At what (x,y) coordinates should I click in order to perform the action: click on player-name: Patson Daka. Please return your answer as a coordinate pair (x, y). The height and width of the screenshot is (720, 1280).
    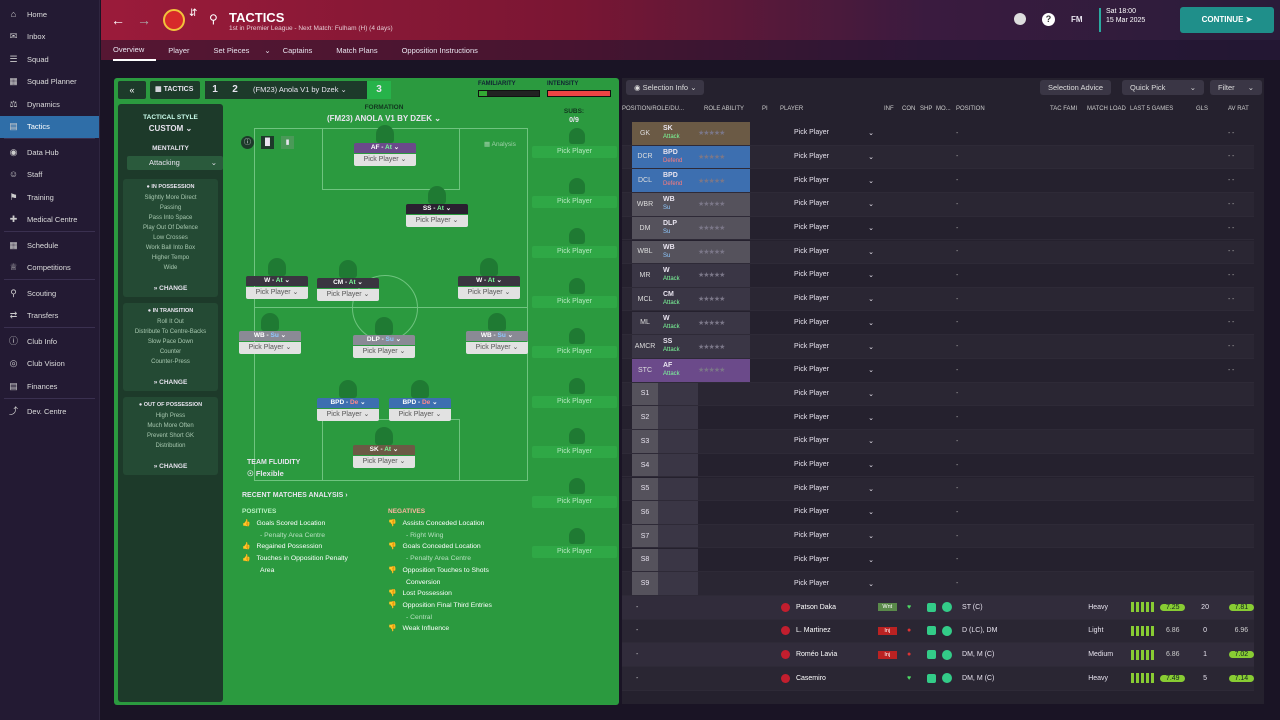
    Looking at the image, I should click on (816, 607).